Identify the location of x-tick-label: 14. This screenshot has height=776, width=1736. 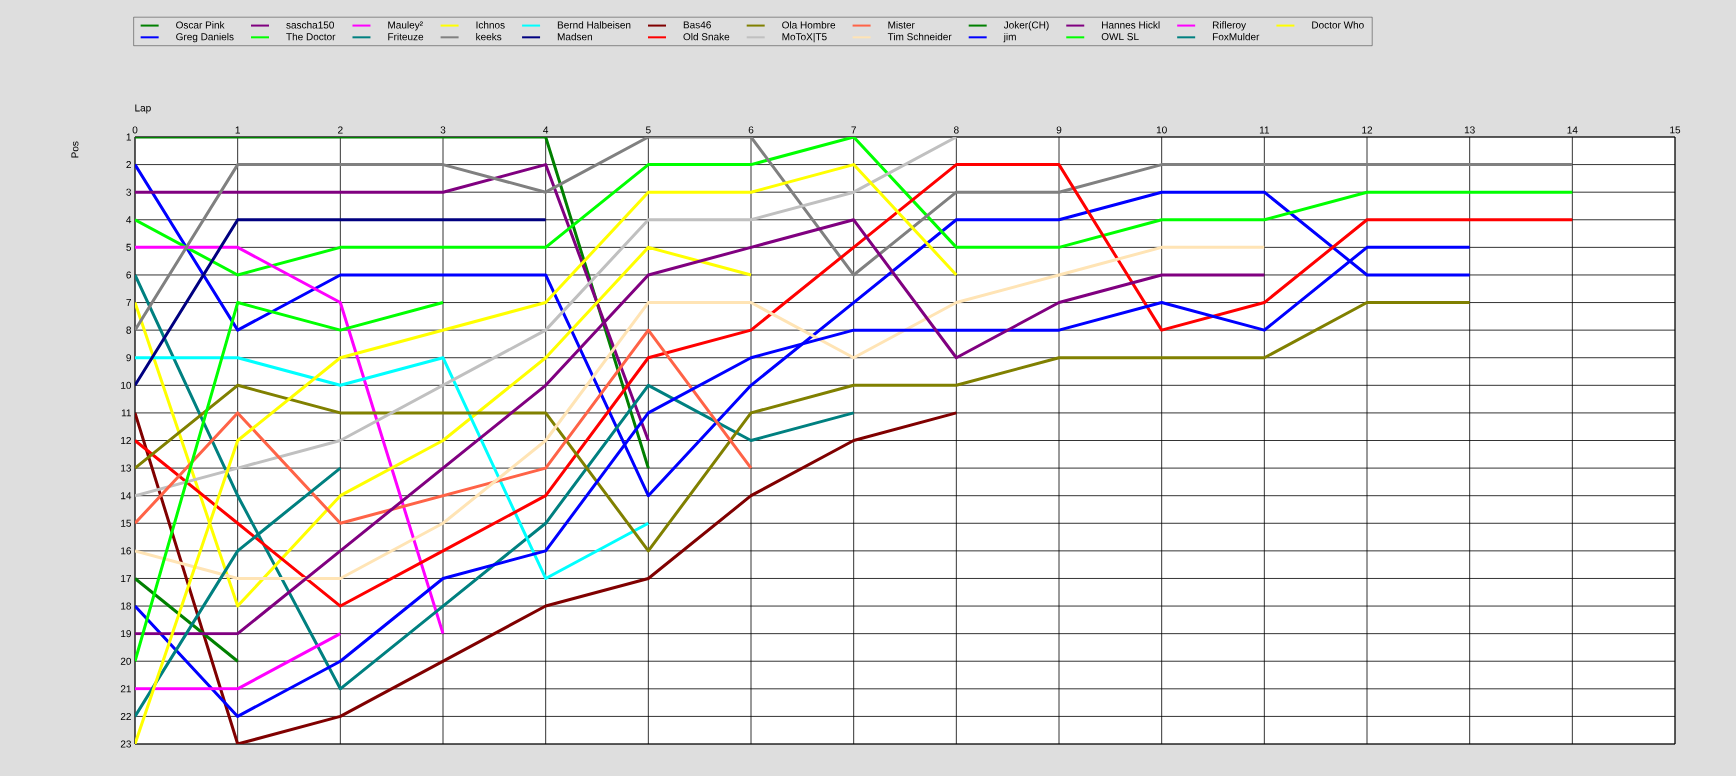
(1572, 130).